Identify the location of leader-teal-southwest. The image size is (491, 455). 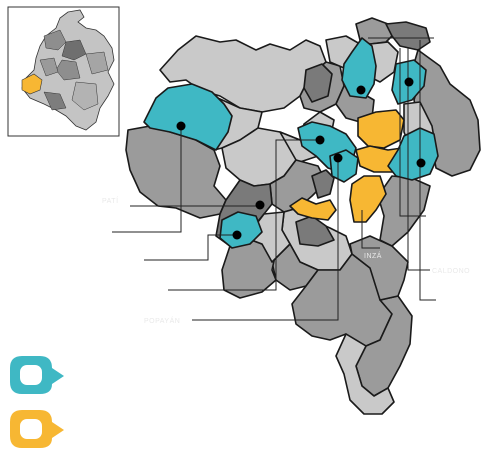
(190, 247).